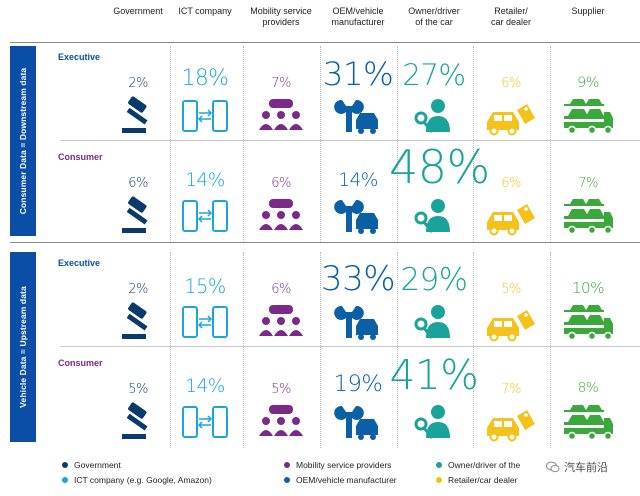  Describe the element at coordinates (358, 278) in the screenshot. I see `value-oem: 33%` at that location.